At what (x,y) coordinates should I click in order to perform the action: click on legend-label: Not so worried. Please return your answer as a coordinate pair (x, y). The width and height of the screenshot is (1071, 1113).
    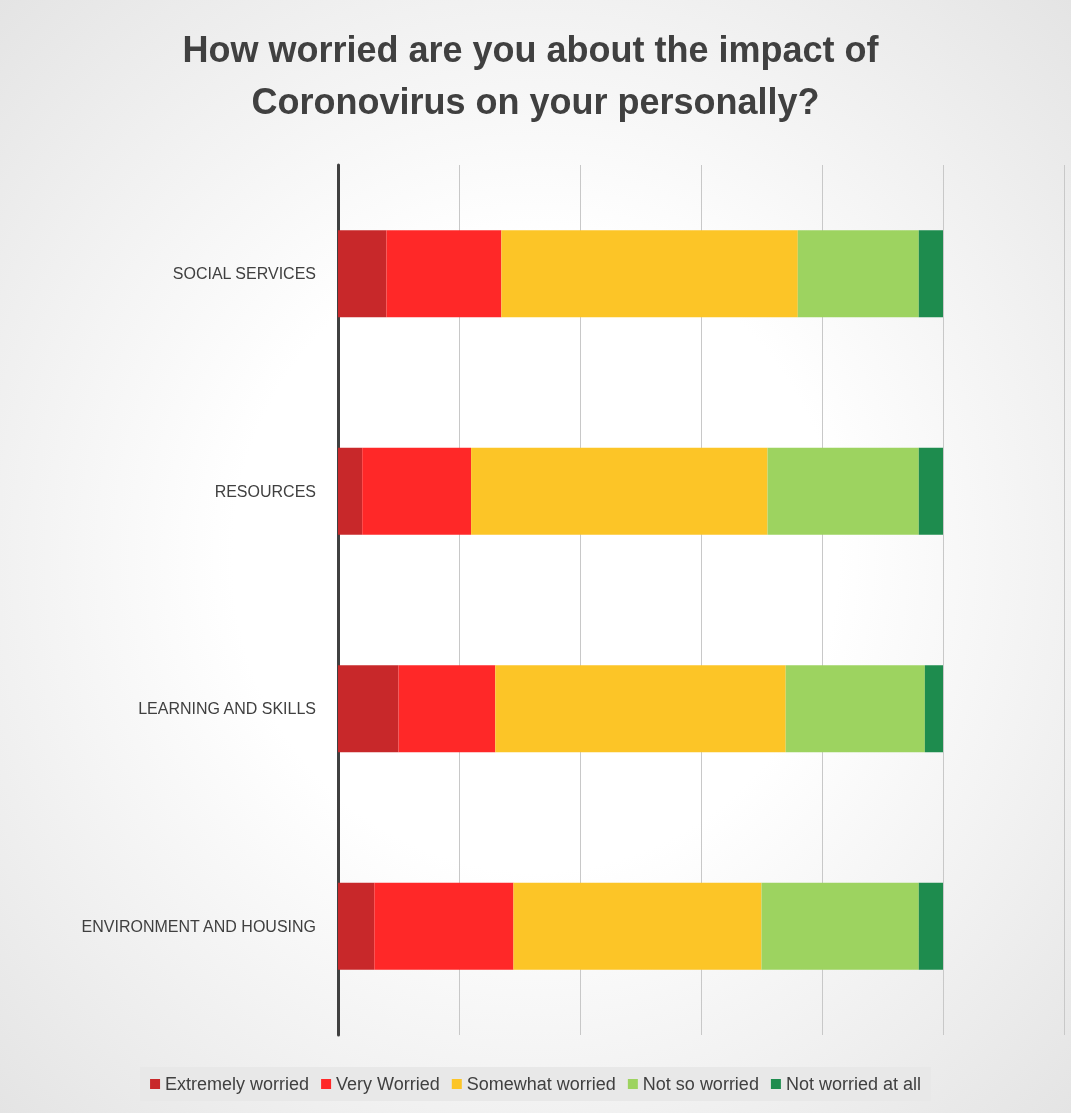
    Looking at the image, I should click on (700, 1084).